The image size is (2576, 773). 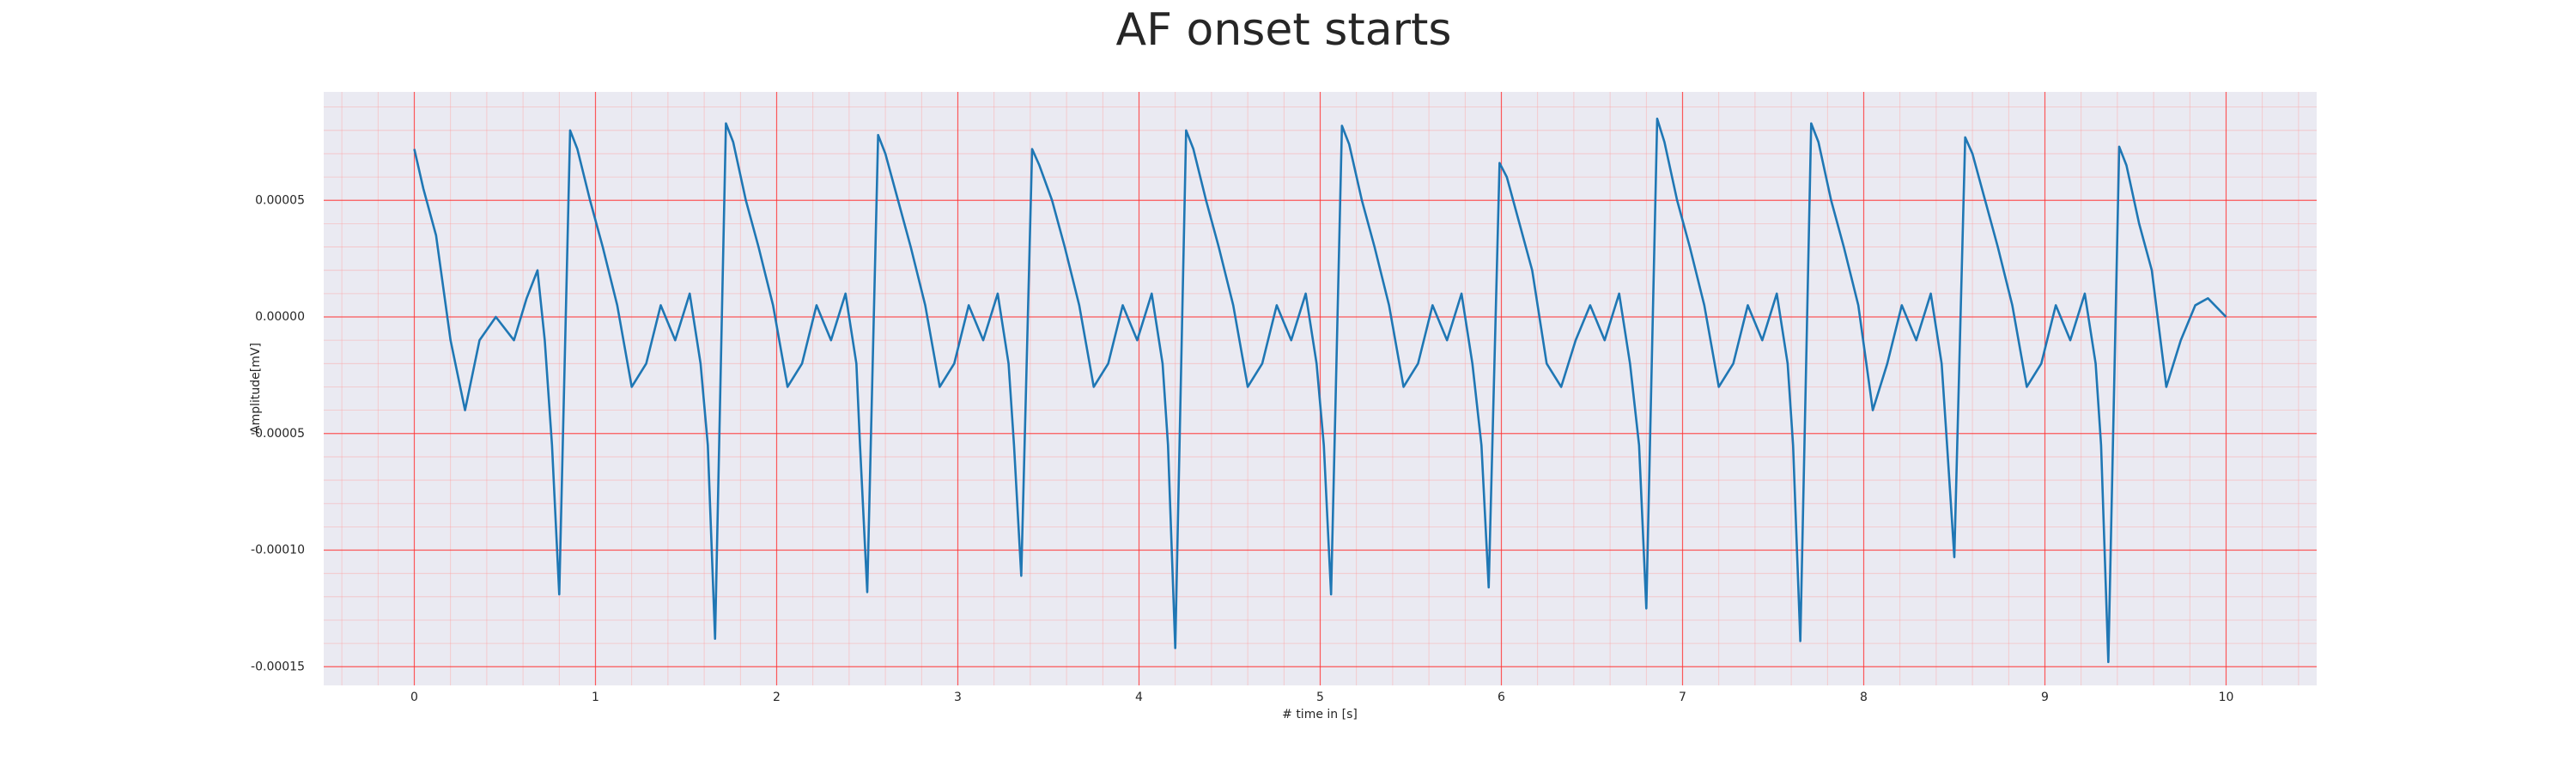 I want to click on x-tick-label: 5, so click(x=1320, y=697).